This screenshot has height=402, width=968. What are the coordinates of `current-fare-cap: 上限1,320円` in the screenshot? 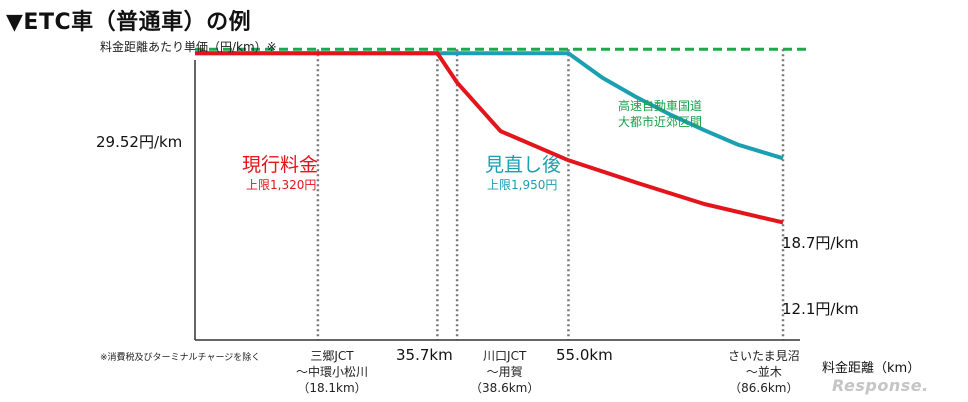 It's located at (281, 185).